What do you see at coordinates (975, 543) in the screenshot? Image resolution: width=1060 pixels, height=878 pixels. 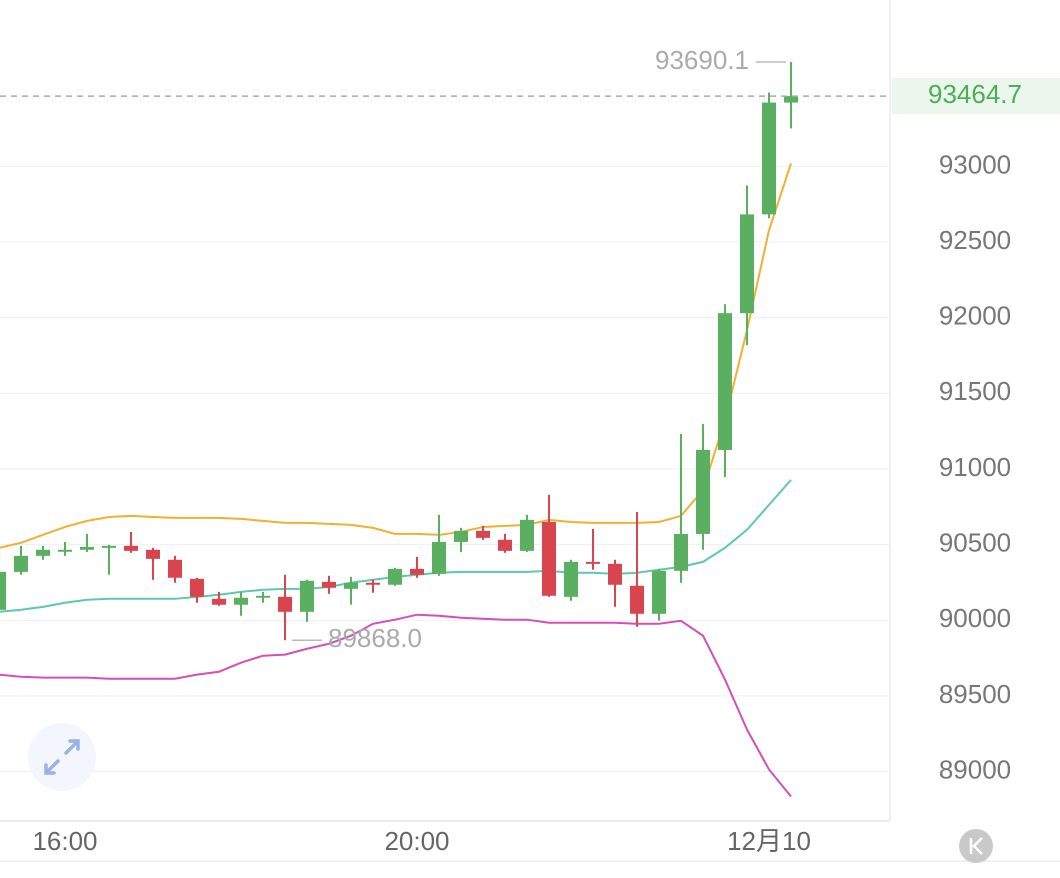 I see `y-tick-label: 90500` at bounding box center [975, 543].